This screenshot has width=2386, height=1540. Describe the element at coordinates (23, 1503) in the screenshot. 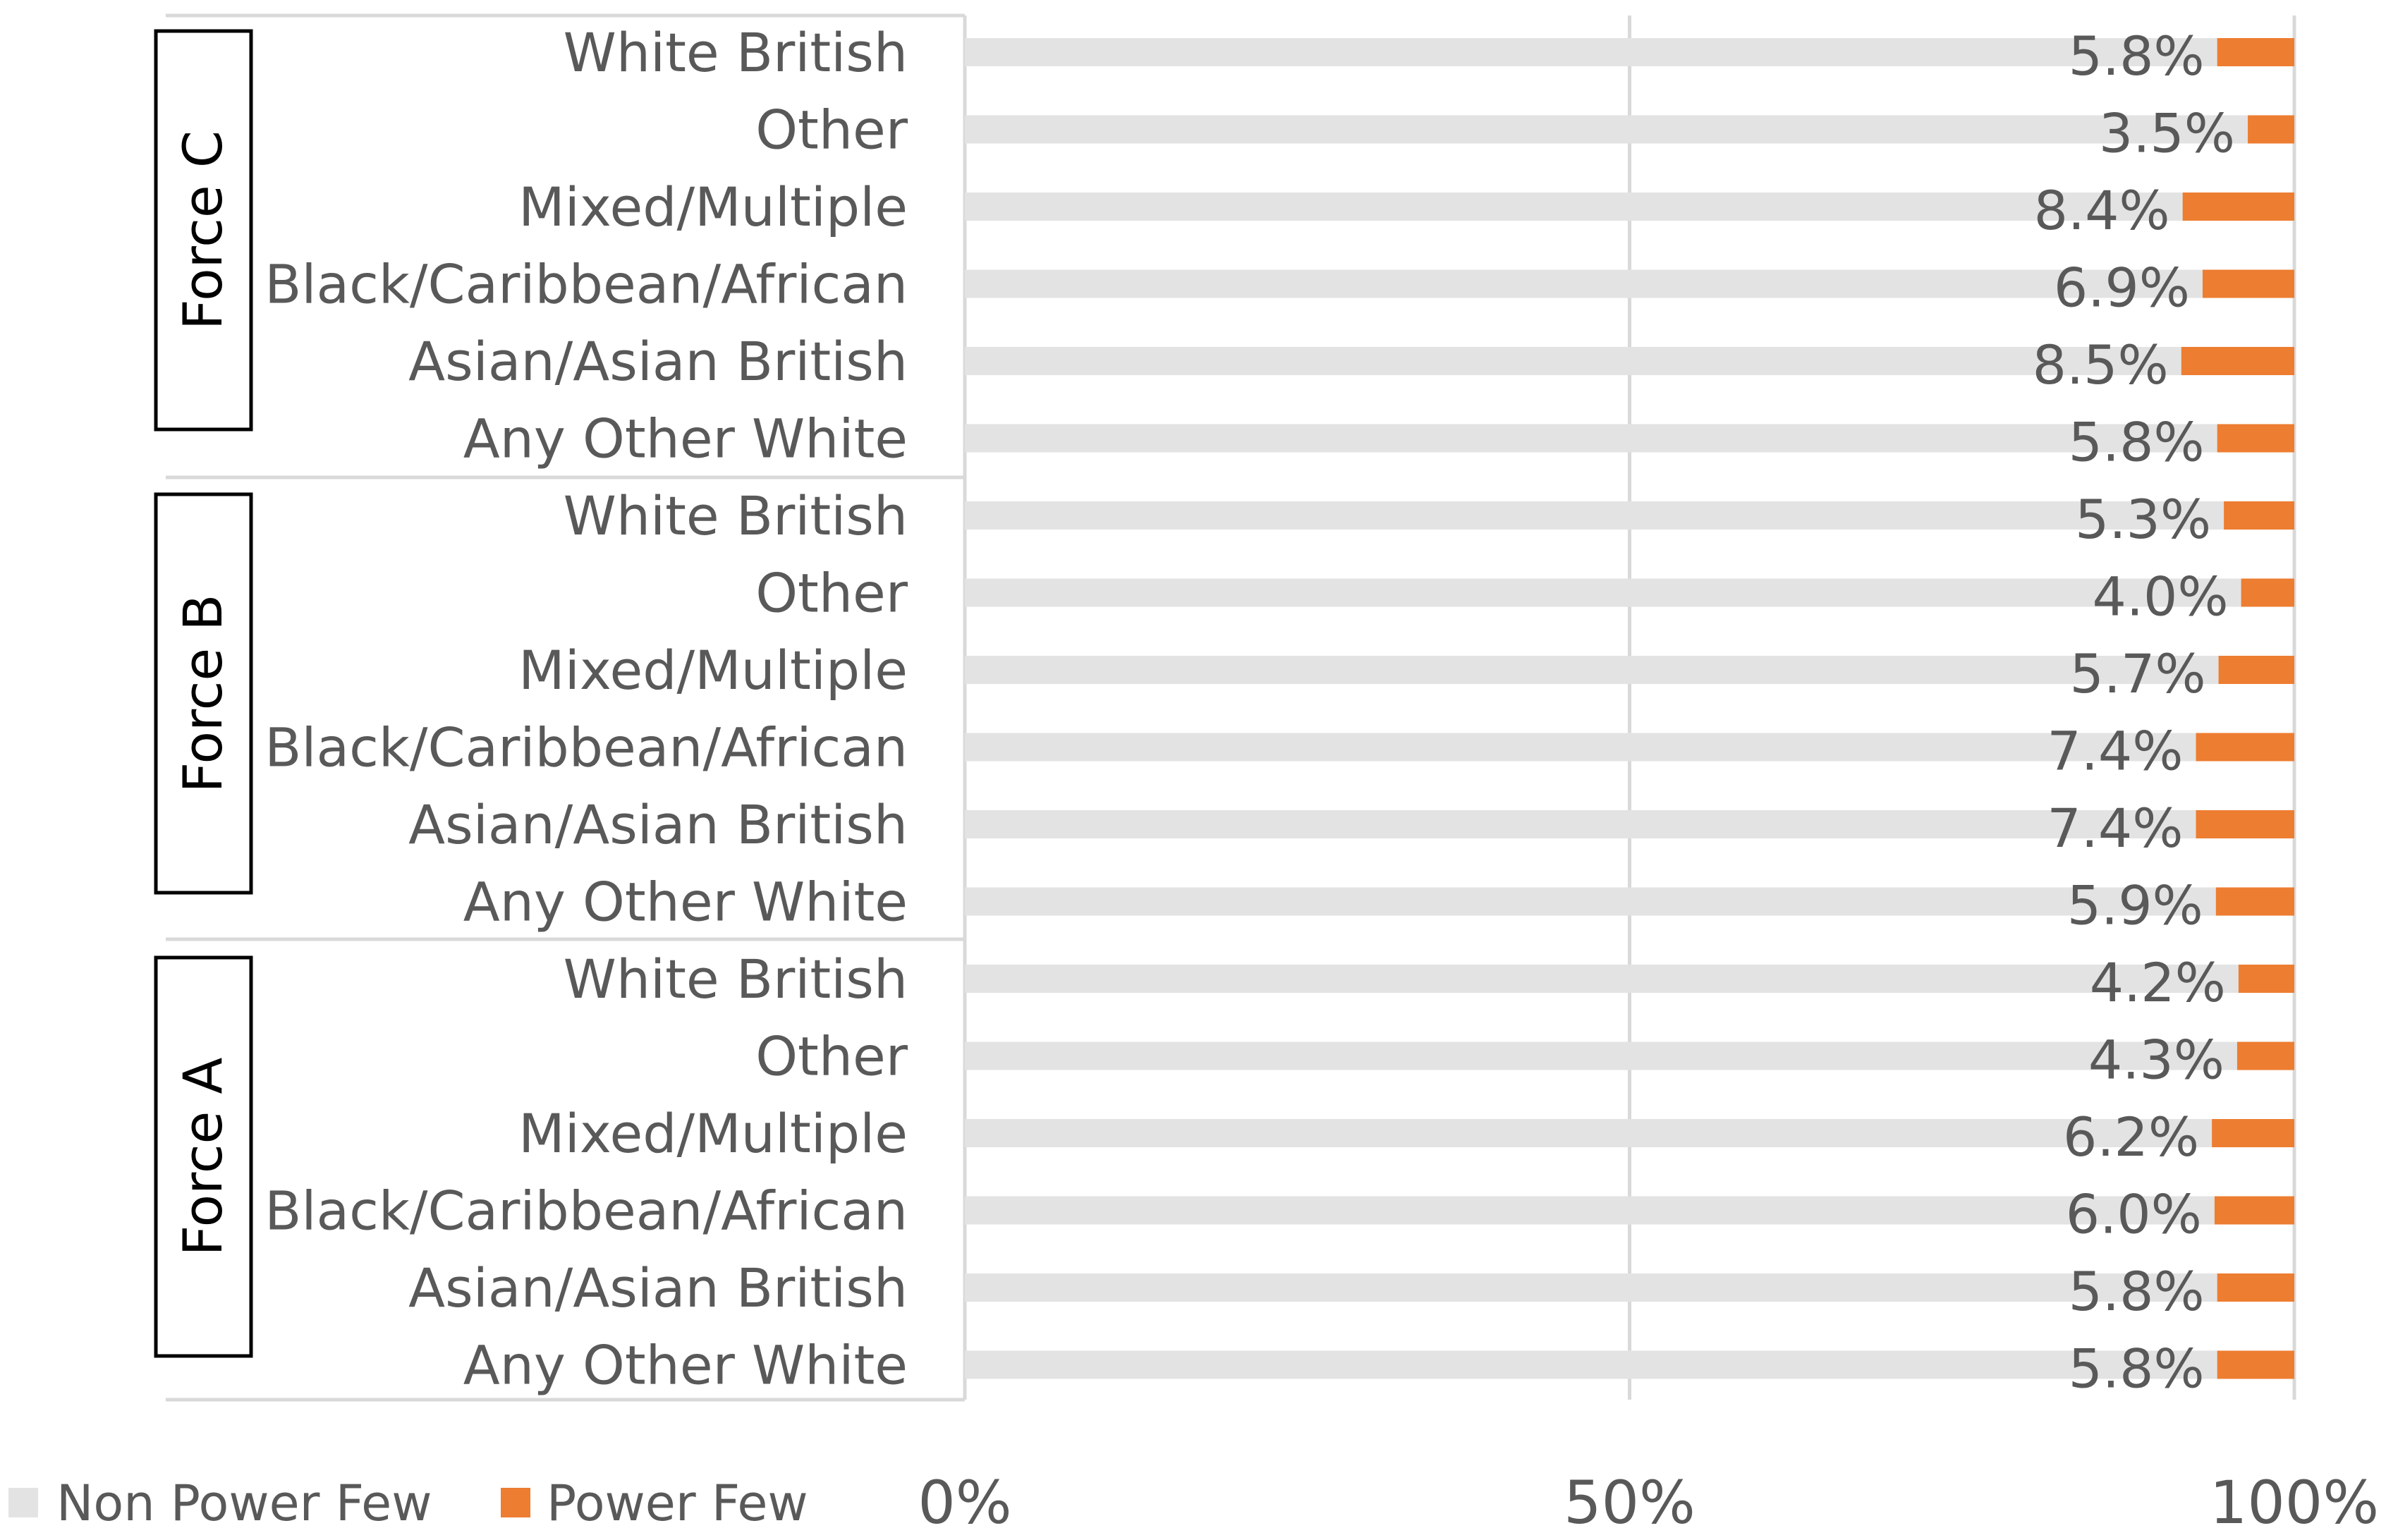

I see `legend-swatch-non-power-few` at that location.